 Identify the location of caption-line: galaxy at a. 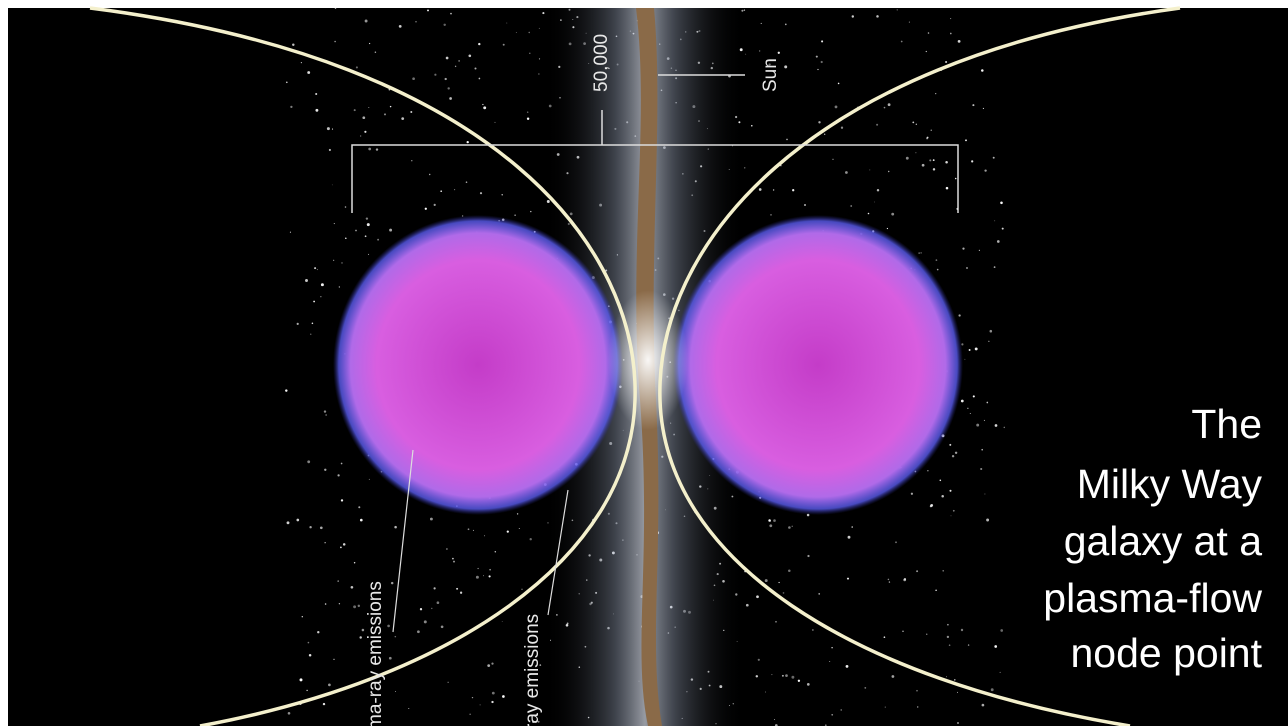
(1163, 541).